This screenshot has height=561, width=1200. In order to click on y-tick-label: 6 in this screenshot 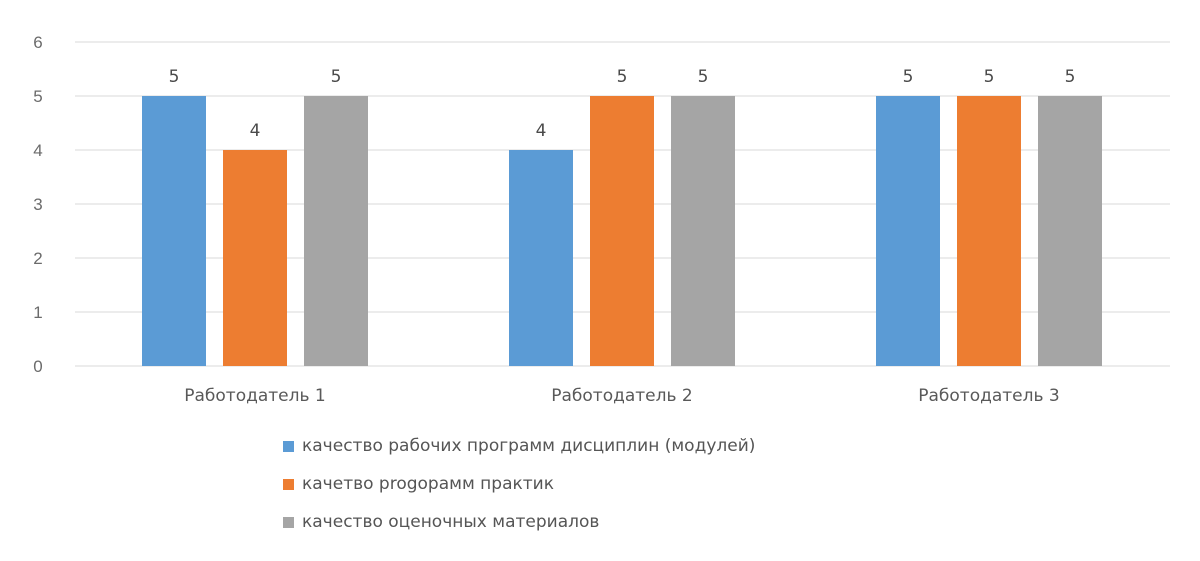, I will do `click(37, 42)`.